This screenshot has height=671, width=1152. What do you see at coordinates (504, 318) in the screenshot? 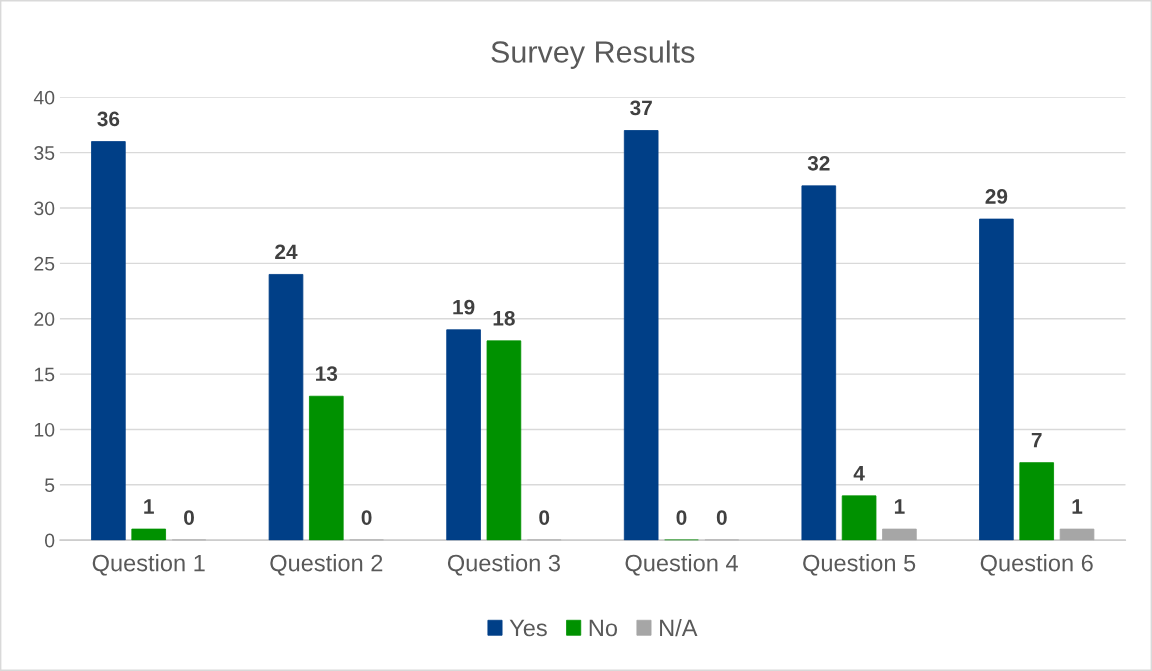
I see `data-label: 18` at bounding box center [504, 318].